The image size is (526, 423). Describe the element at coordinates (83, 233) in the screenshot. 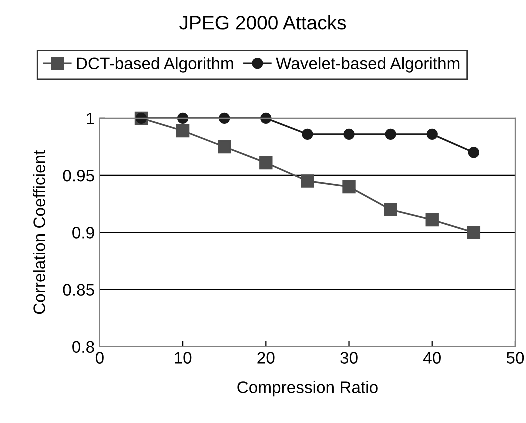

I see `y-tick-label: 0.9` at that location.